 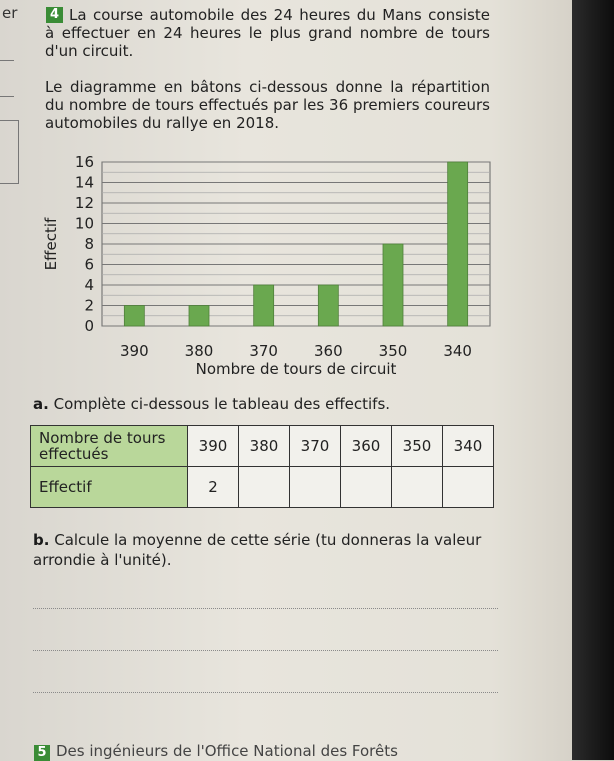 I want to click on y-axis-label: Effectif, so click(x=51, y=243).